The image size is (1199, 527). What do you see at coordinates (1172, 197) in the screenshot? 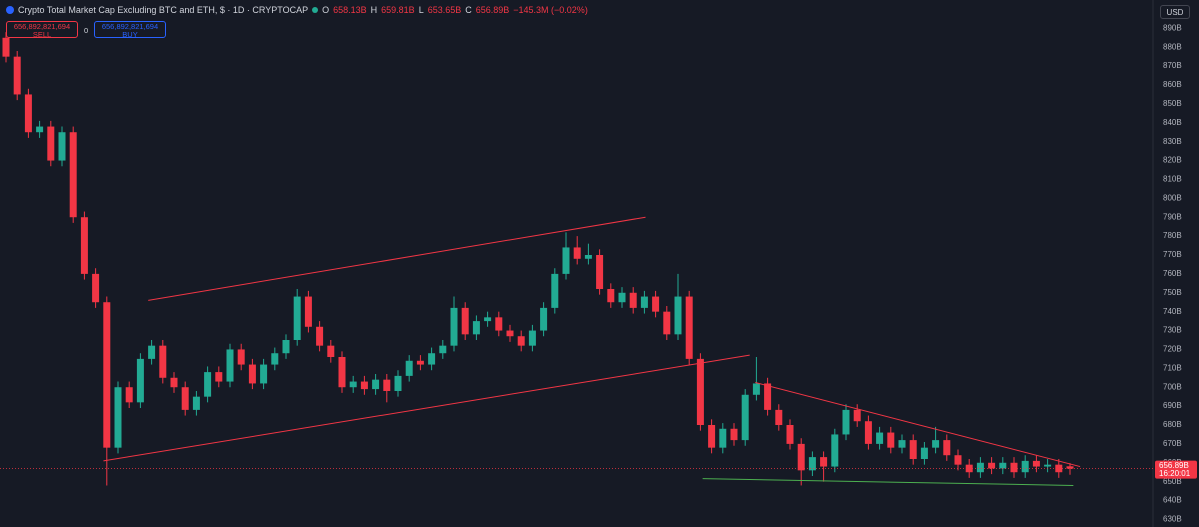
I see `y-tick-label: 800B` at bounding box center [1172, 197].